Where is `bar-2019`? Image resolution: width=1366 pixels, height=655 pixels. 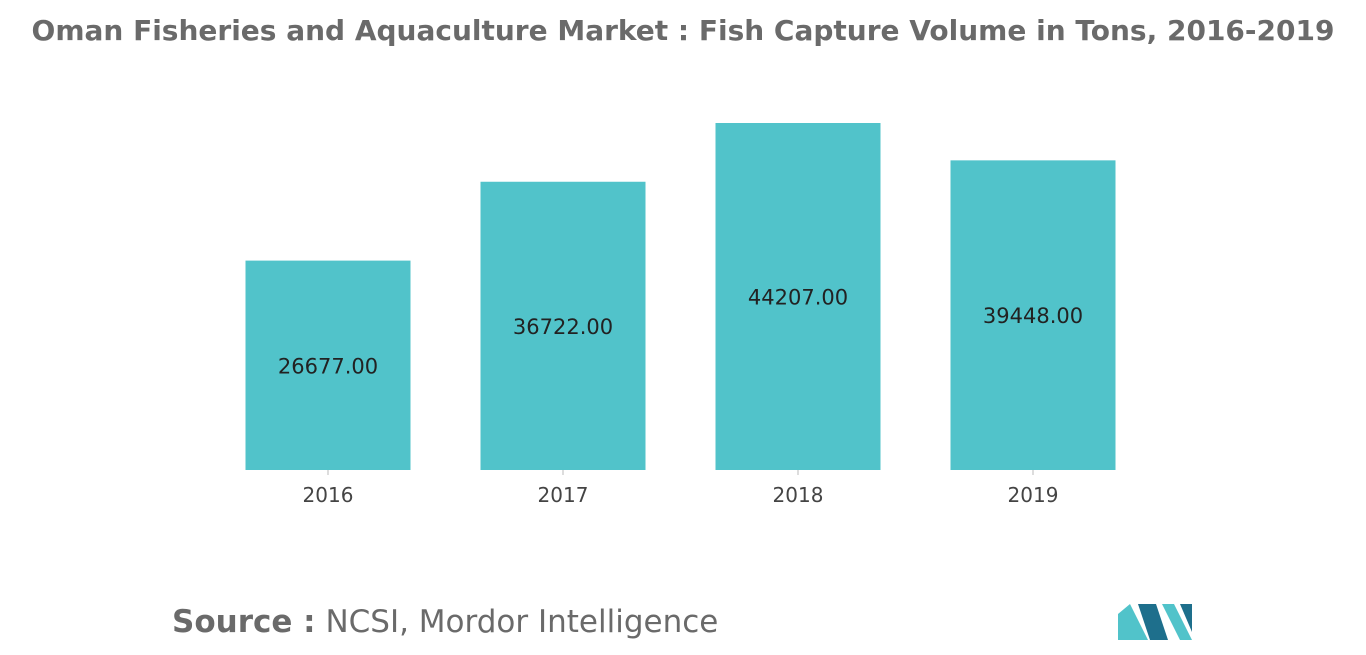
bar-2019 is located at coordinates (1033, 315).